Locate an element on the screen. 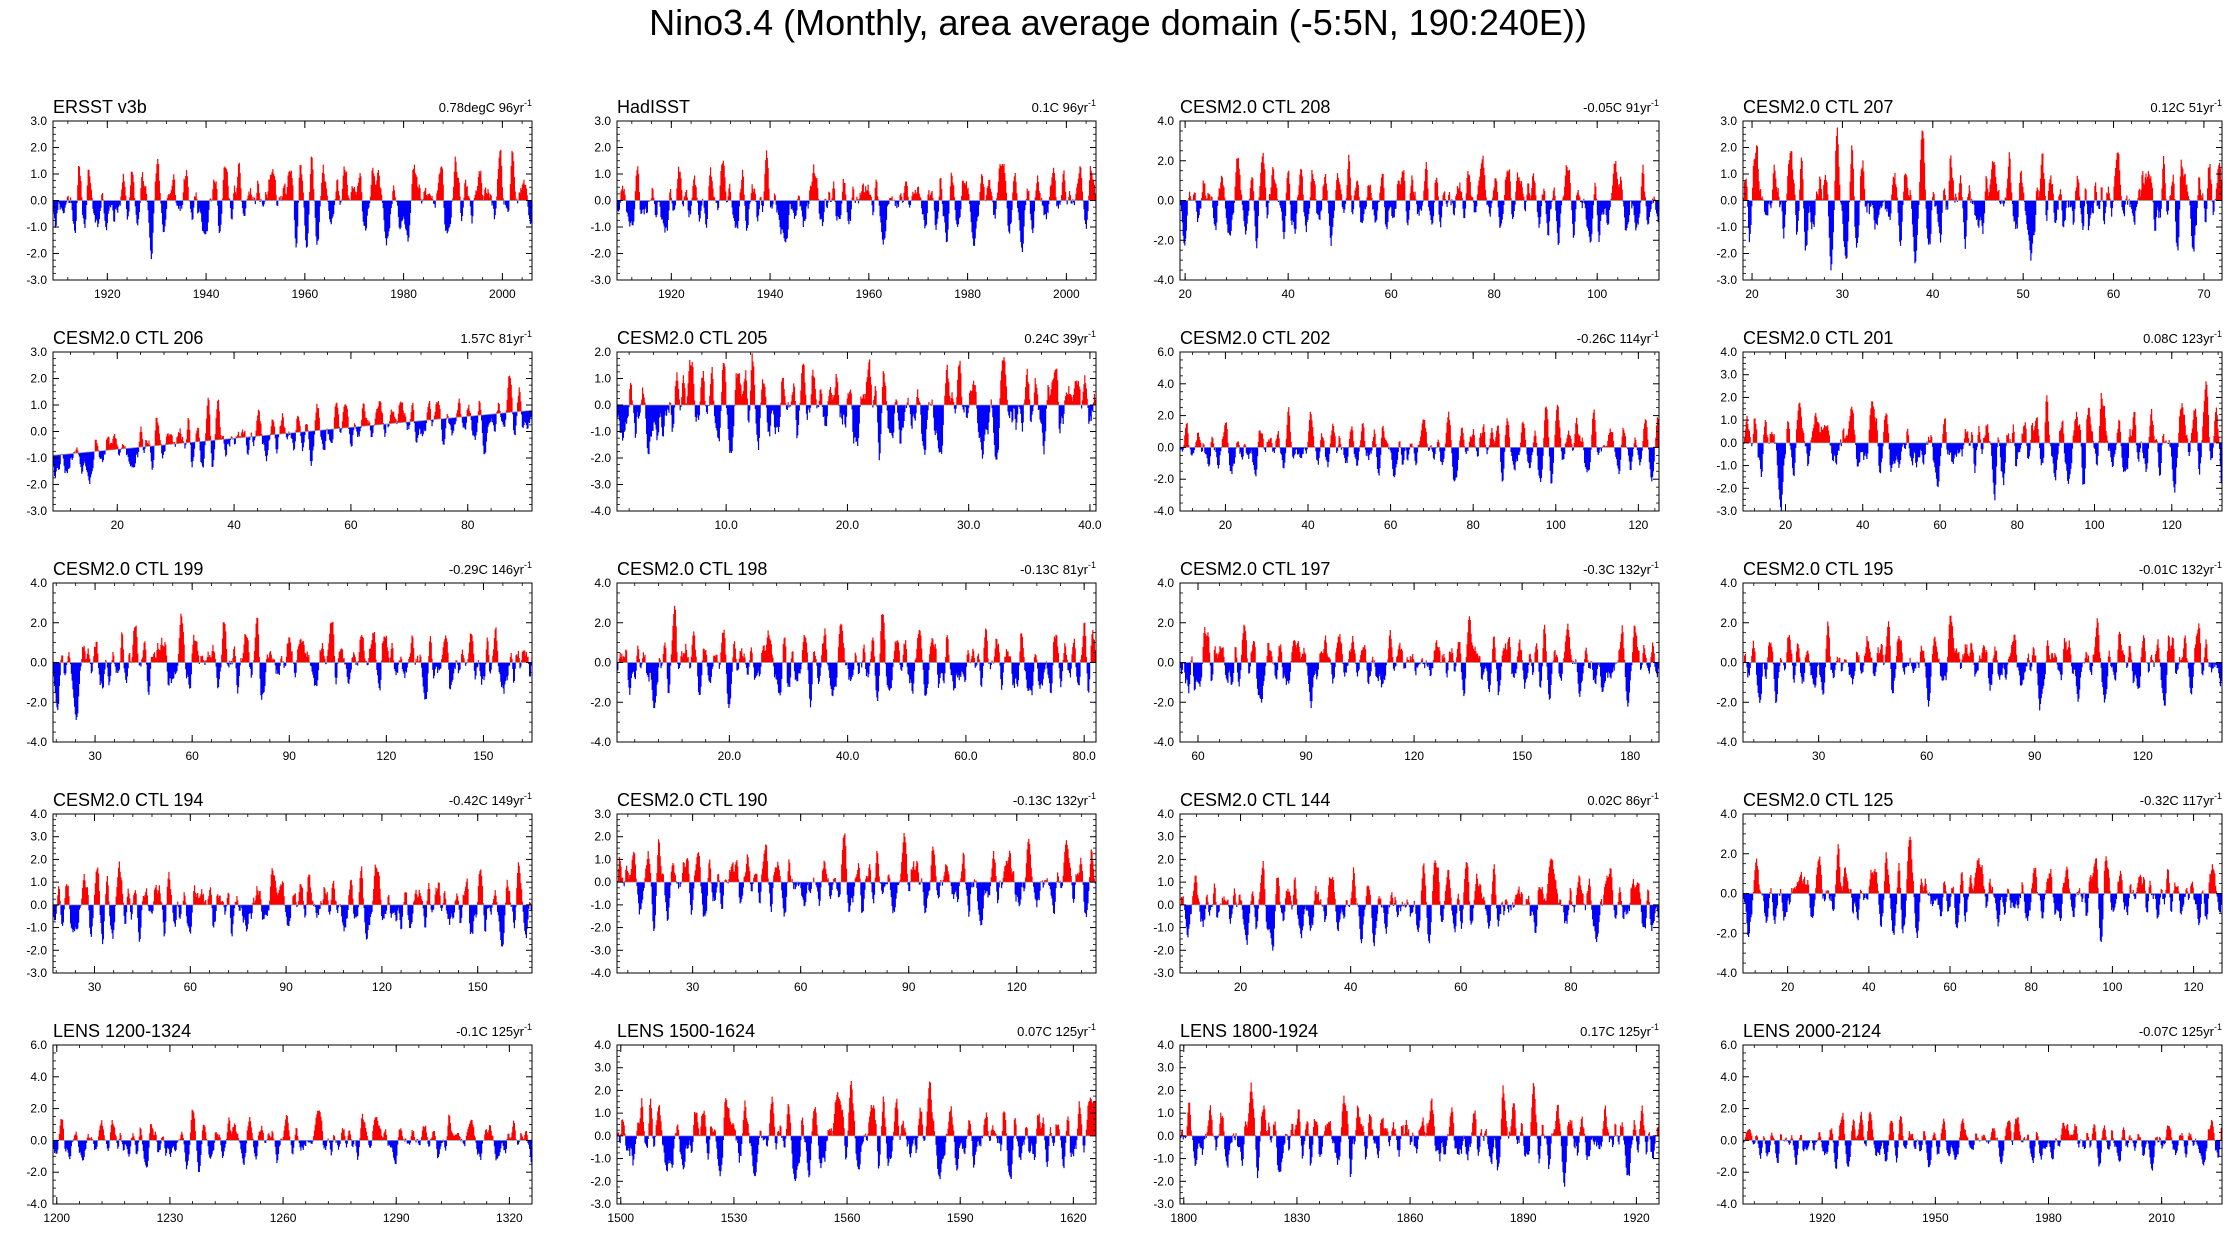 The image size is (2236, 1242). panel-stat: -0.42C 149yr-1 is located at coordinates (490, 799).